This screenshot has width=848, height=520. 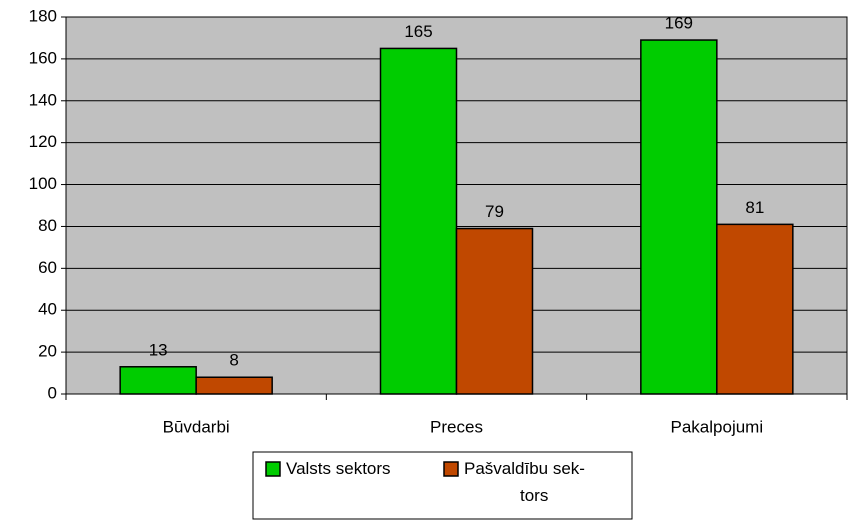 I want to click on x-tick-label: Pakalpojumi, so click(x=717, y=426).